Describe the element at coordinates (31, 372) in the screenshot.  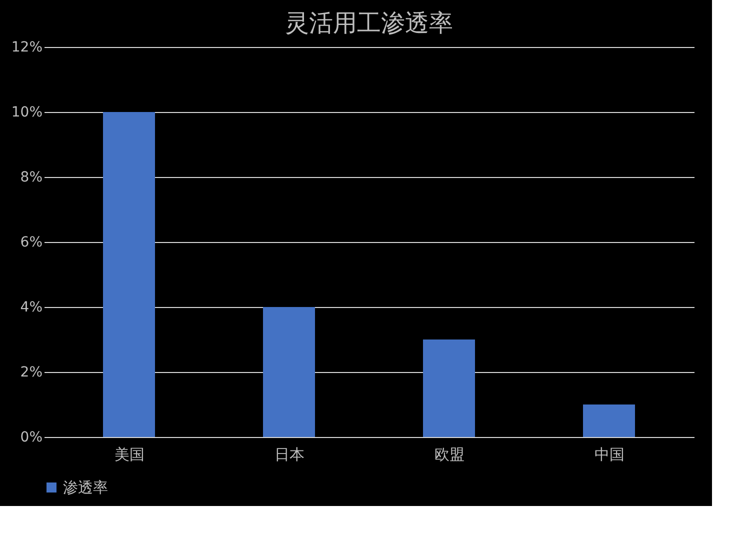
I see `y-tick-label: 2%` at that location.